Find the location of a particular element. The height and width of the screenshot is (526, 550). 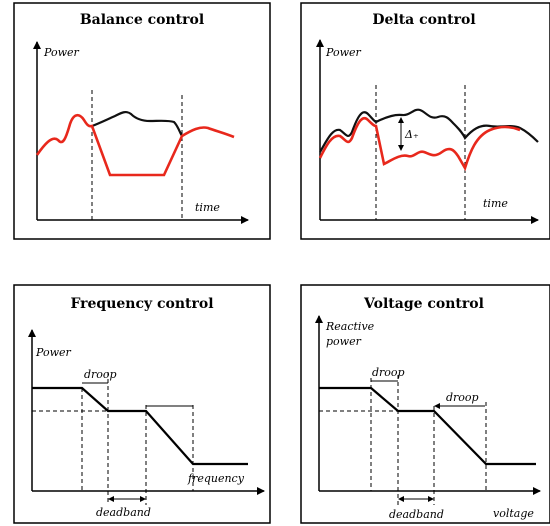

balance-x-label: time is located at coordinates (207, 207).